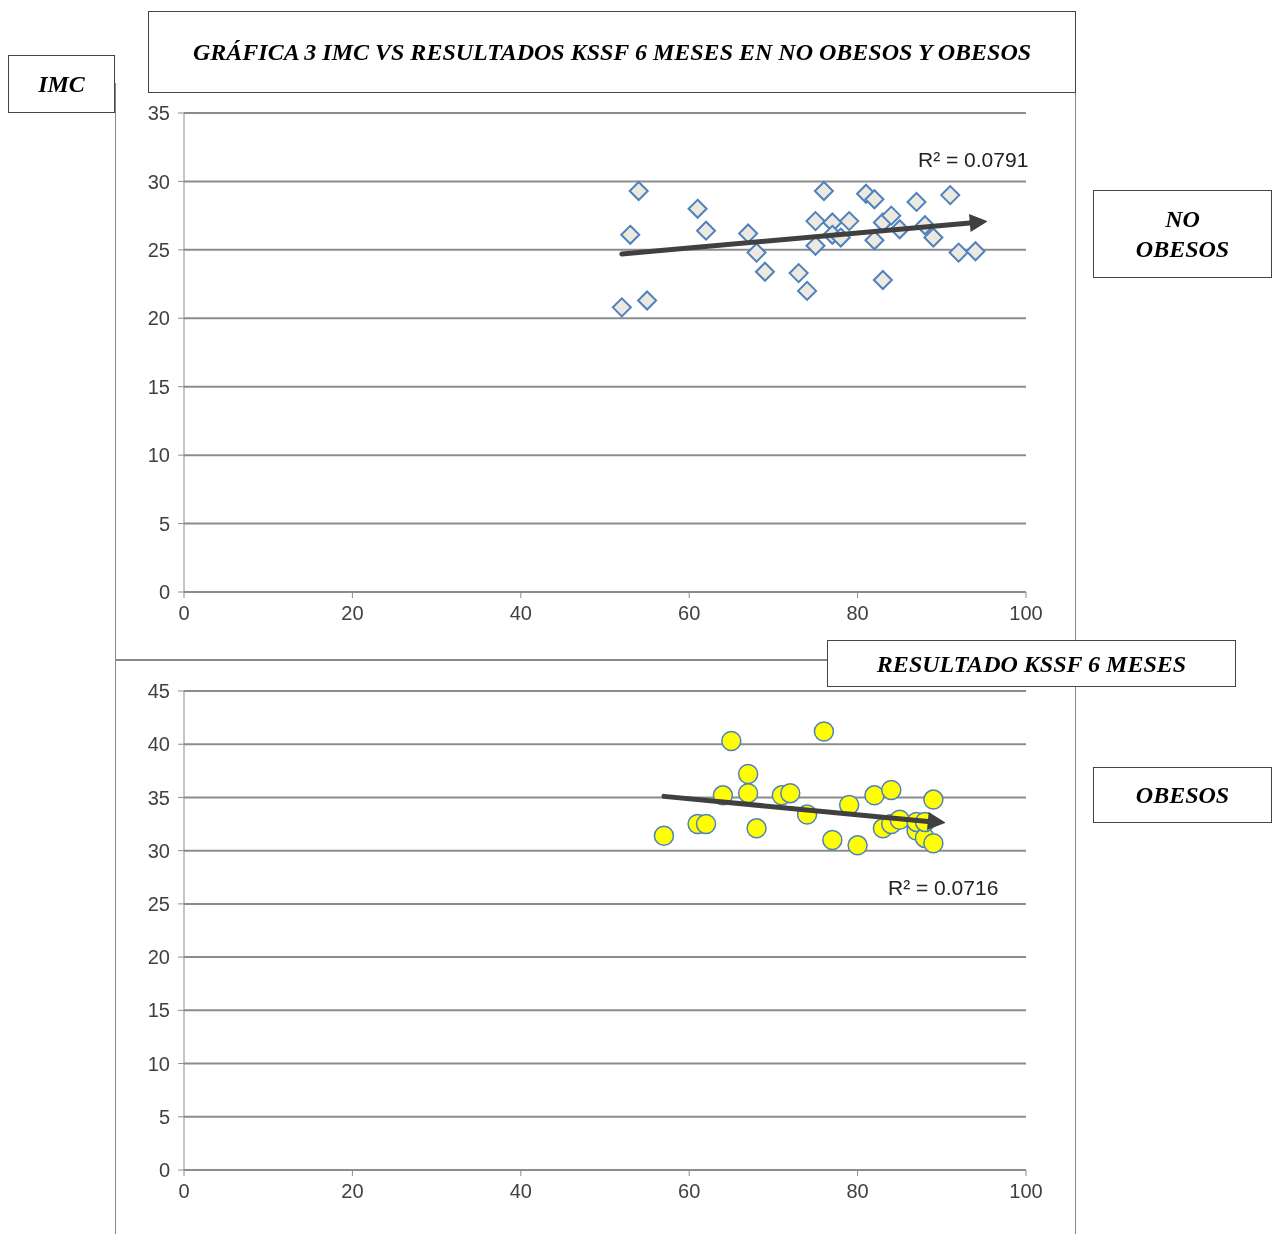 The height and width of the screenshot is (1234, 1272). I want to click on x-axis-title: RESULTADO KSSF 6 MESES, so click(1031, 663).